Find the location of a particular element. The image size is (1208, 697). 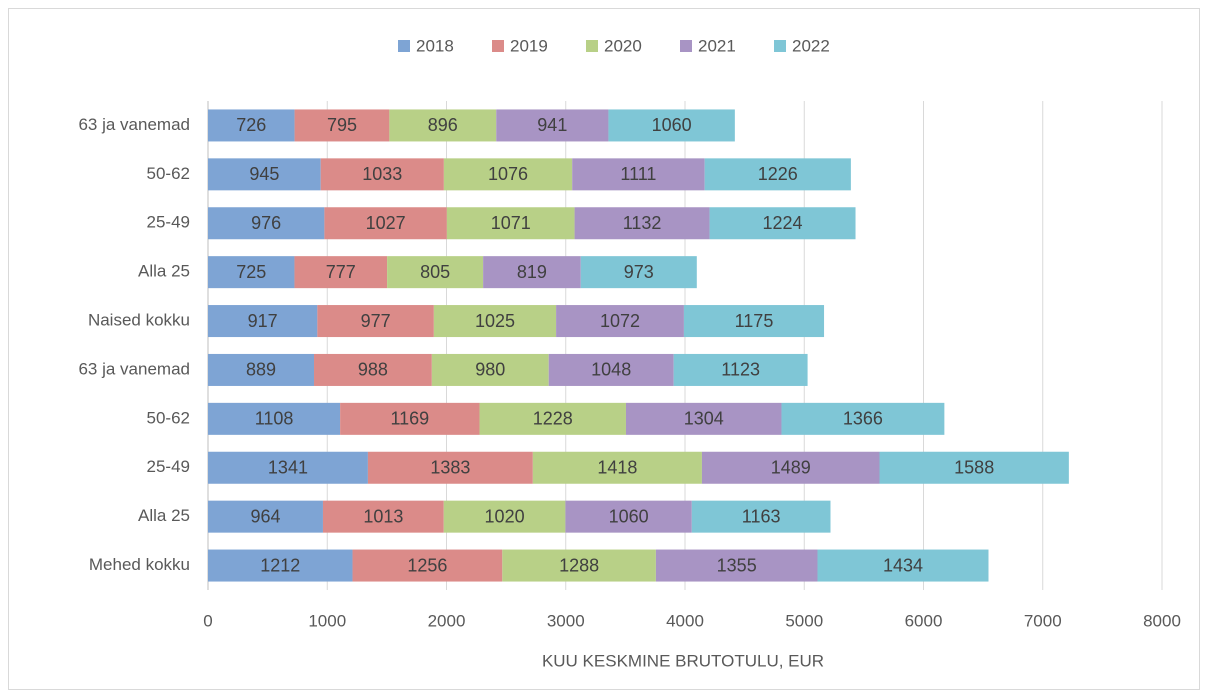

data-label: 1076 is located at coordinates (508, 174).